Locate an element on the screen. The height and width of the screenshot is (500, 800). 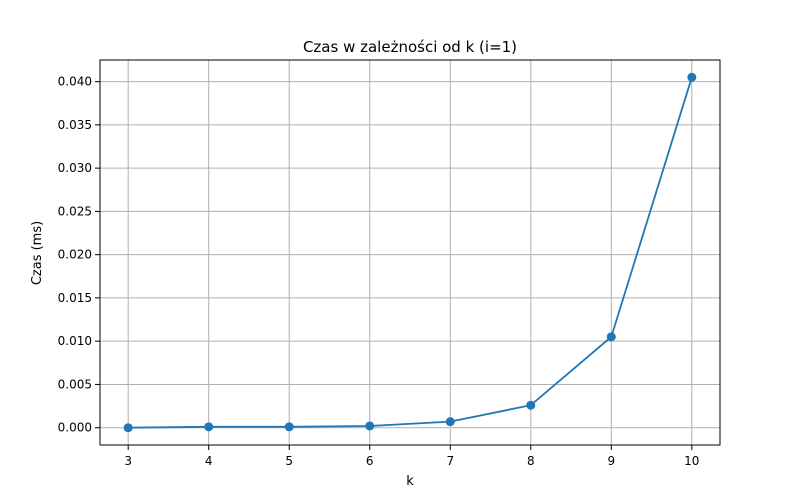
x-tick-label: 9 is located at coordinates (611, 461).